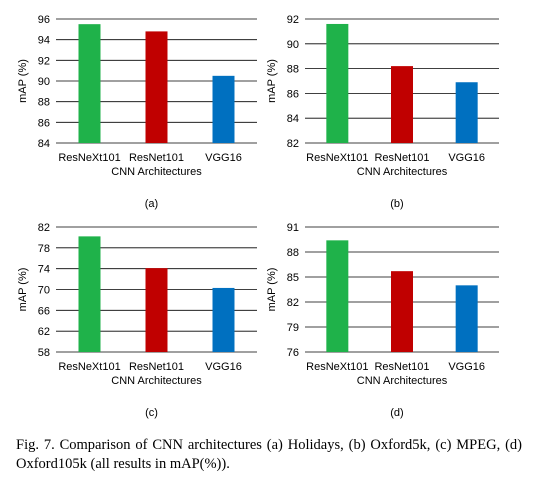 The height and width of the screenshot is (483, 535). What do you see at coordinates (44, 41) in the screenshot?
I see `y-tick-label: 94` at bounding box center [44, 41].